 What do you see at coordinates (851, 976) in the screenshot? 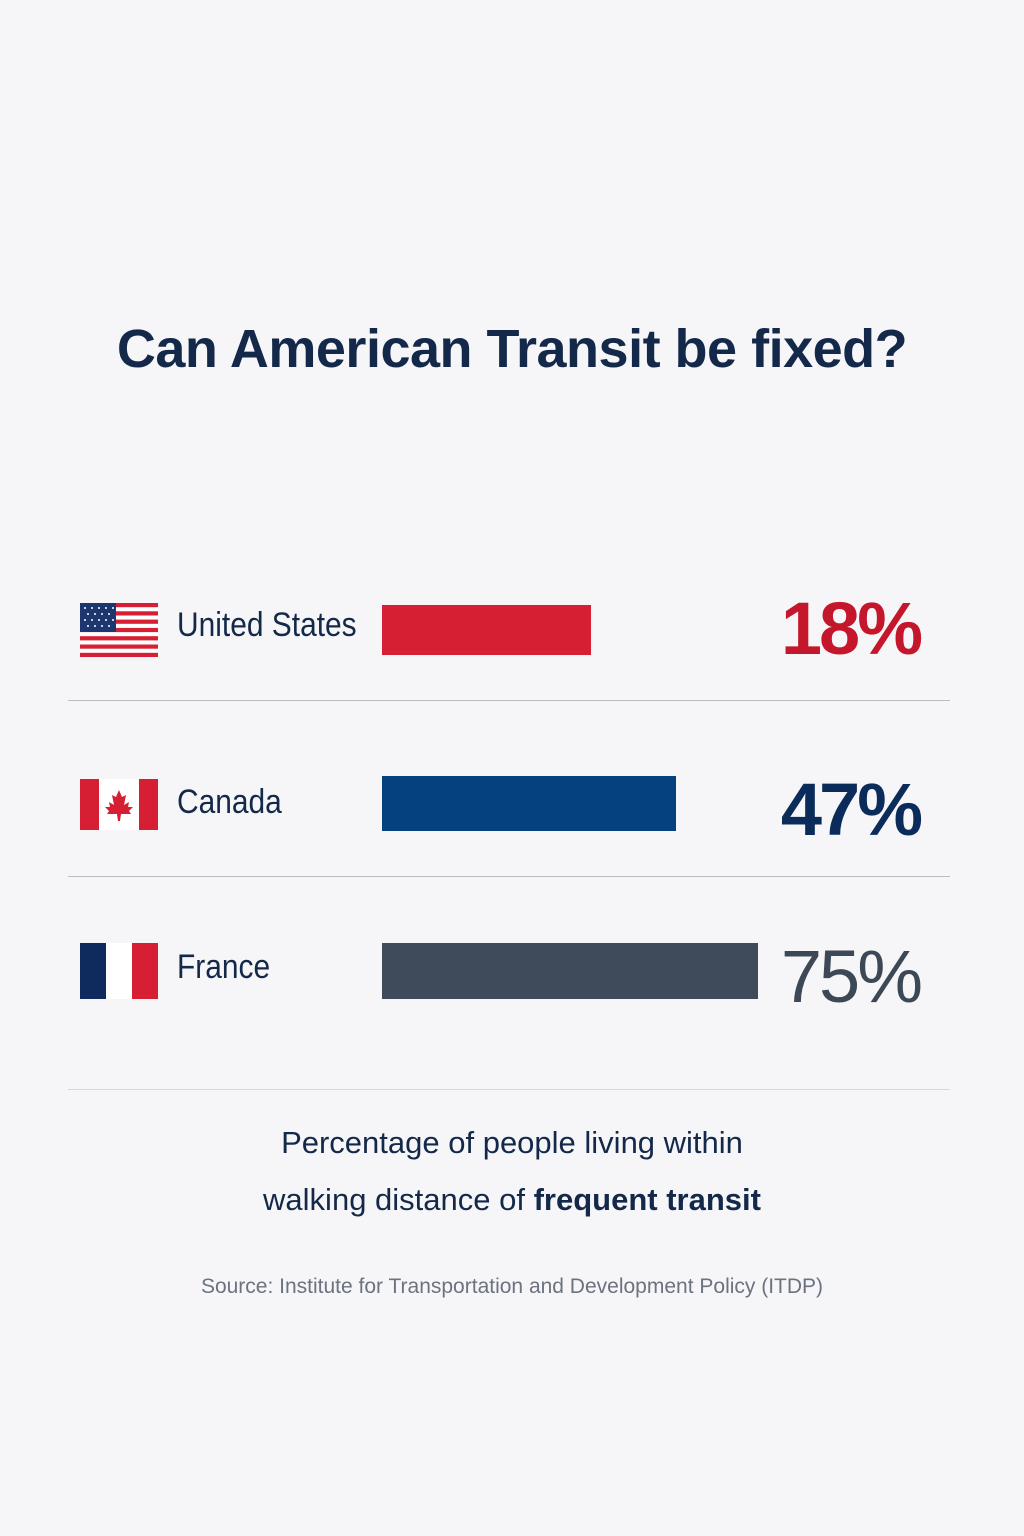
I see `value-label-france: 75%` at bounding box center [851, 976].